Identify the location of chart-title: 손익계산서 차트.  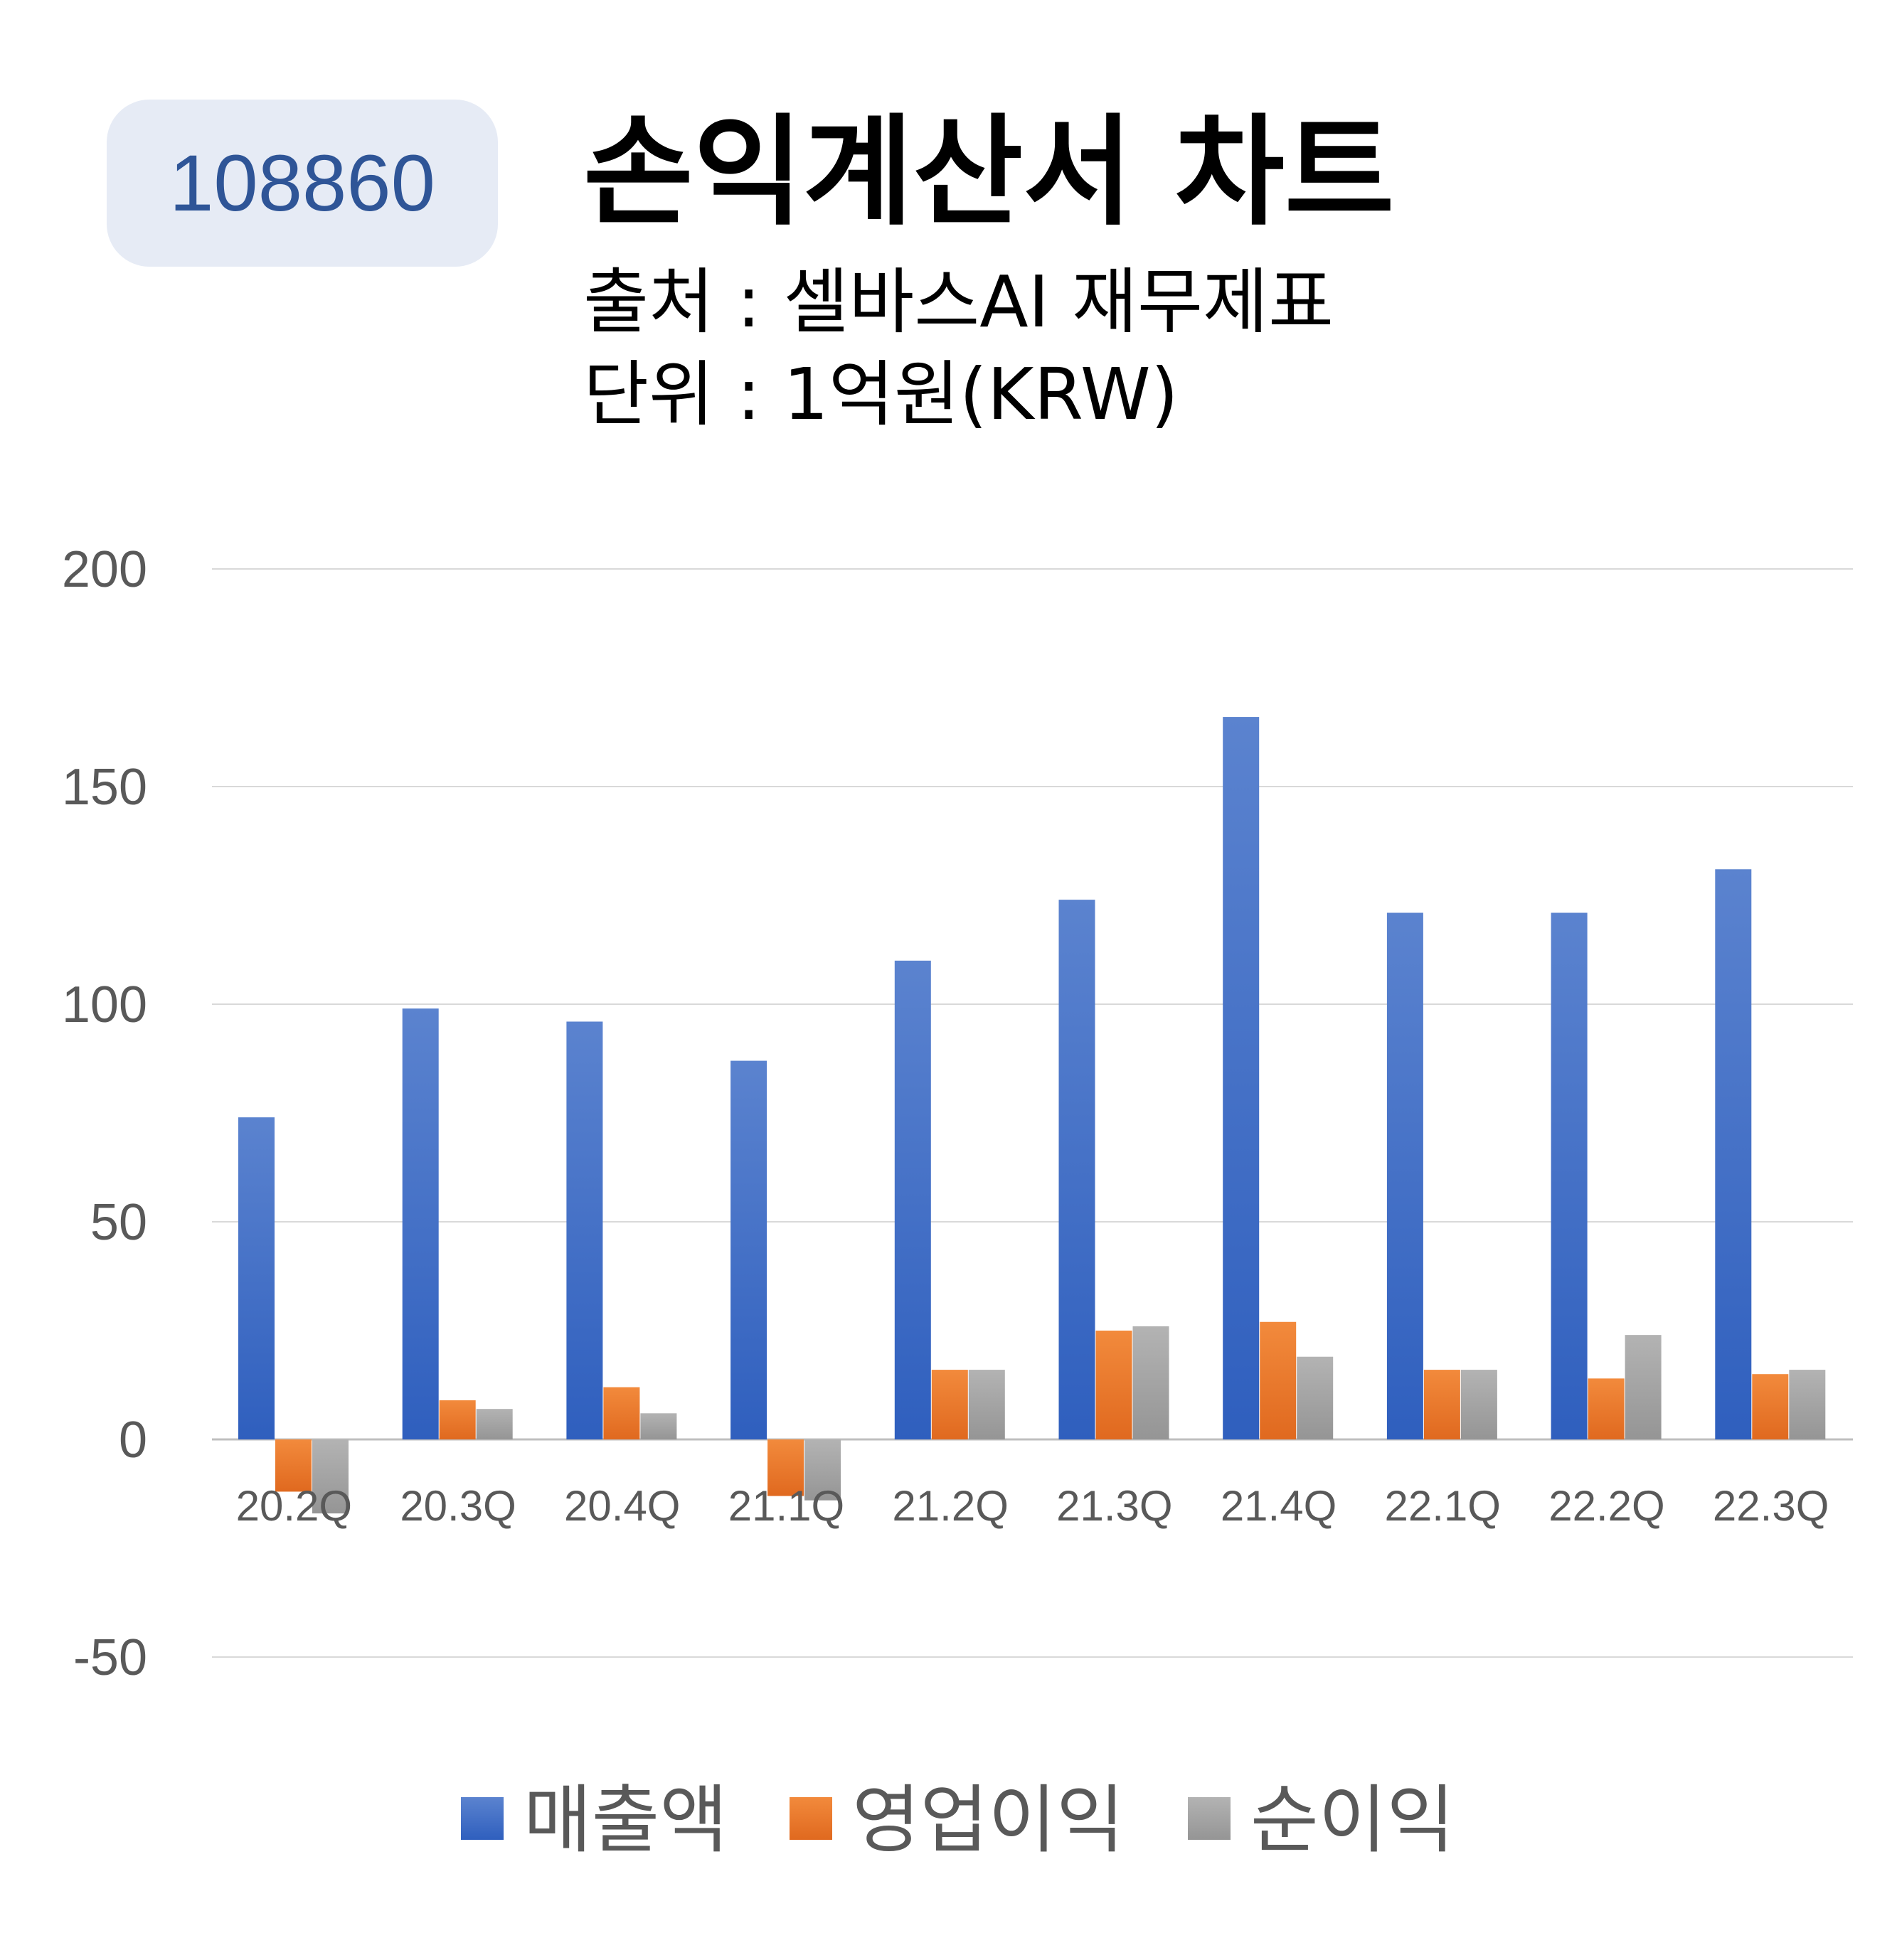
(989, 172).